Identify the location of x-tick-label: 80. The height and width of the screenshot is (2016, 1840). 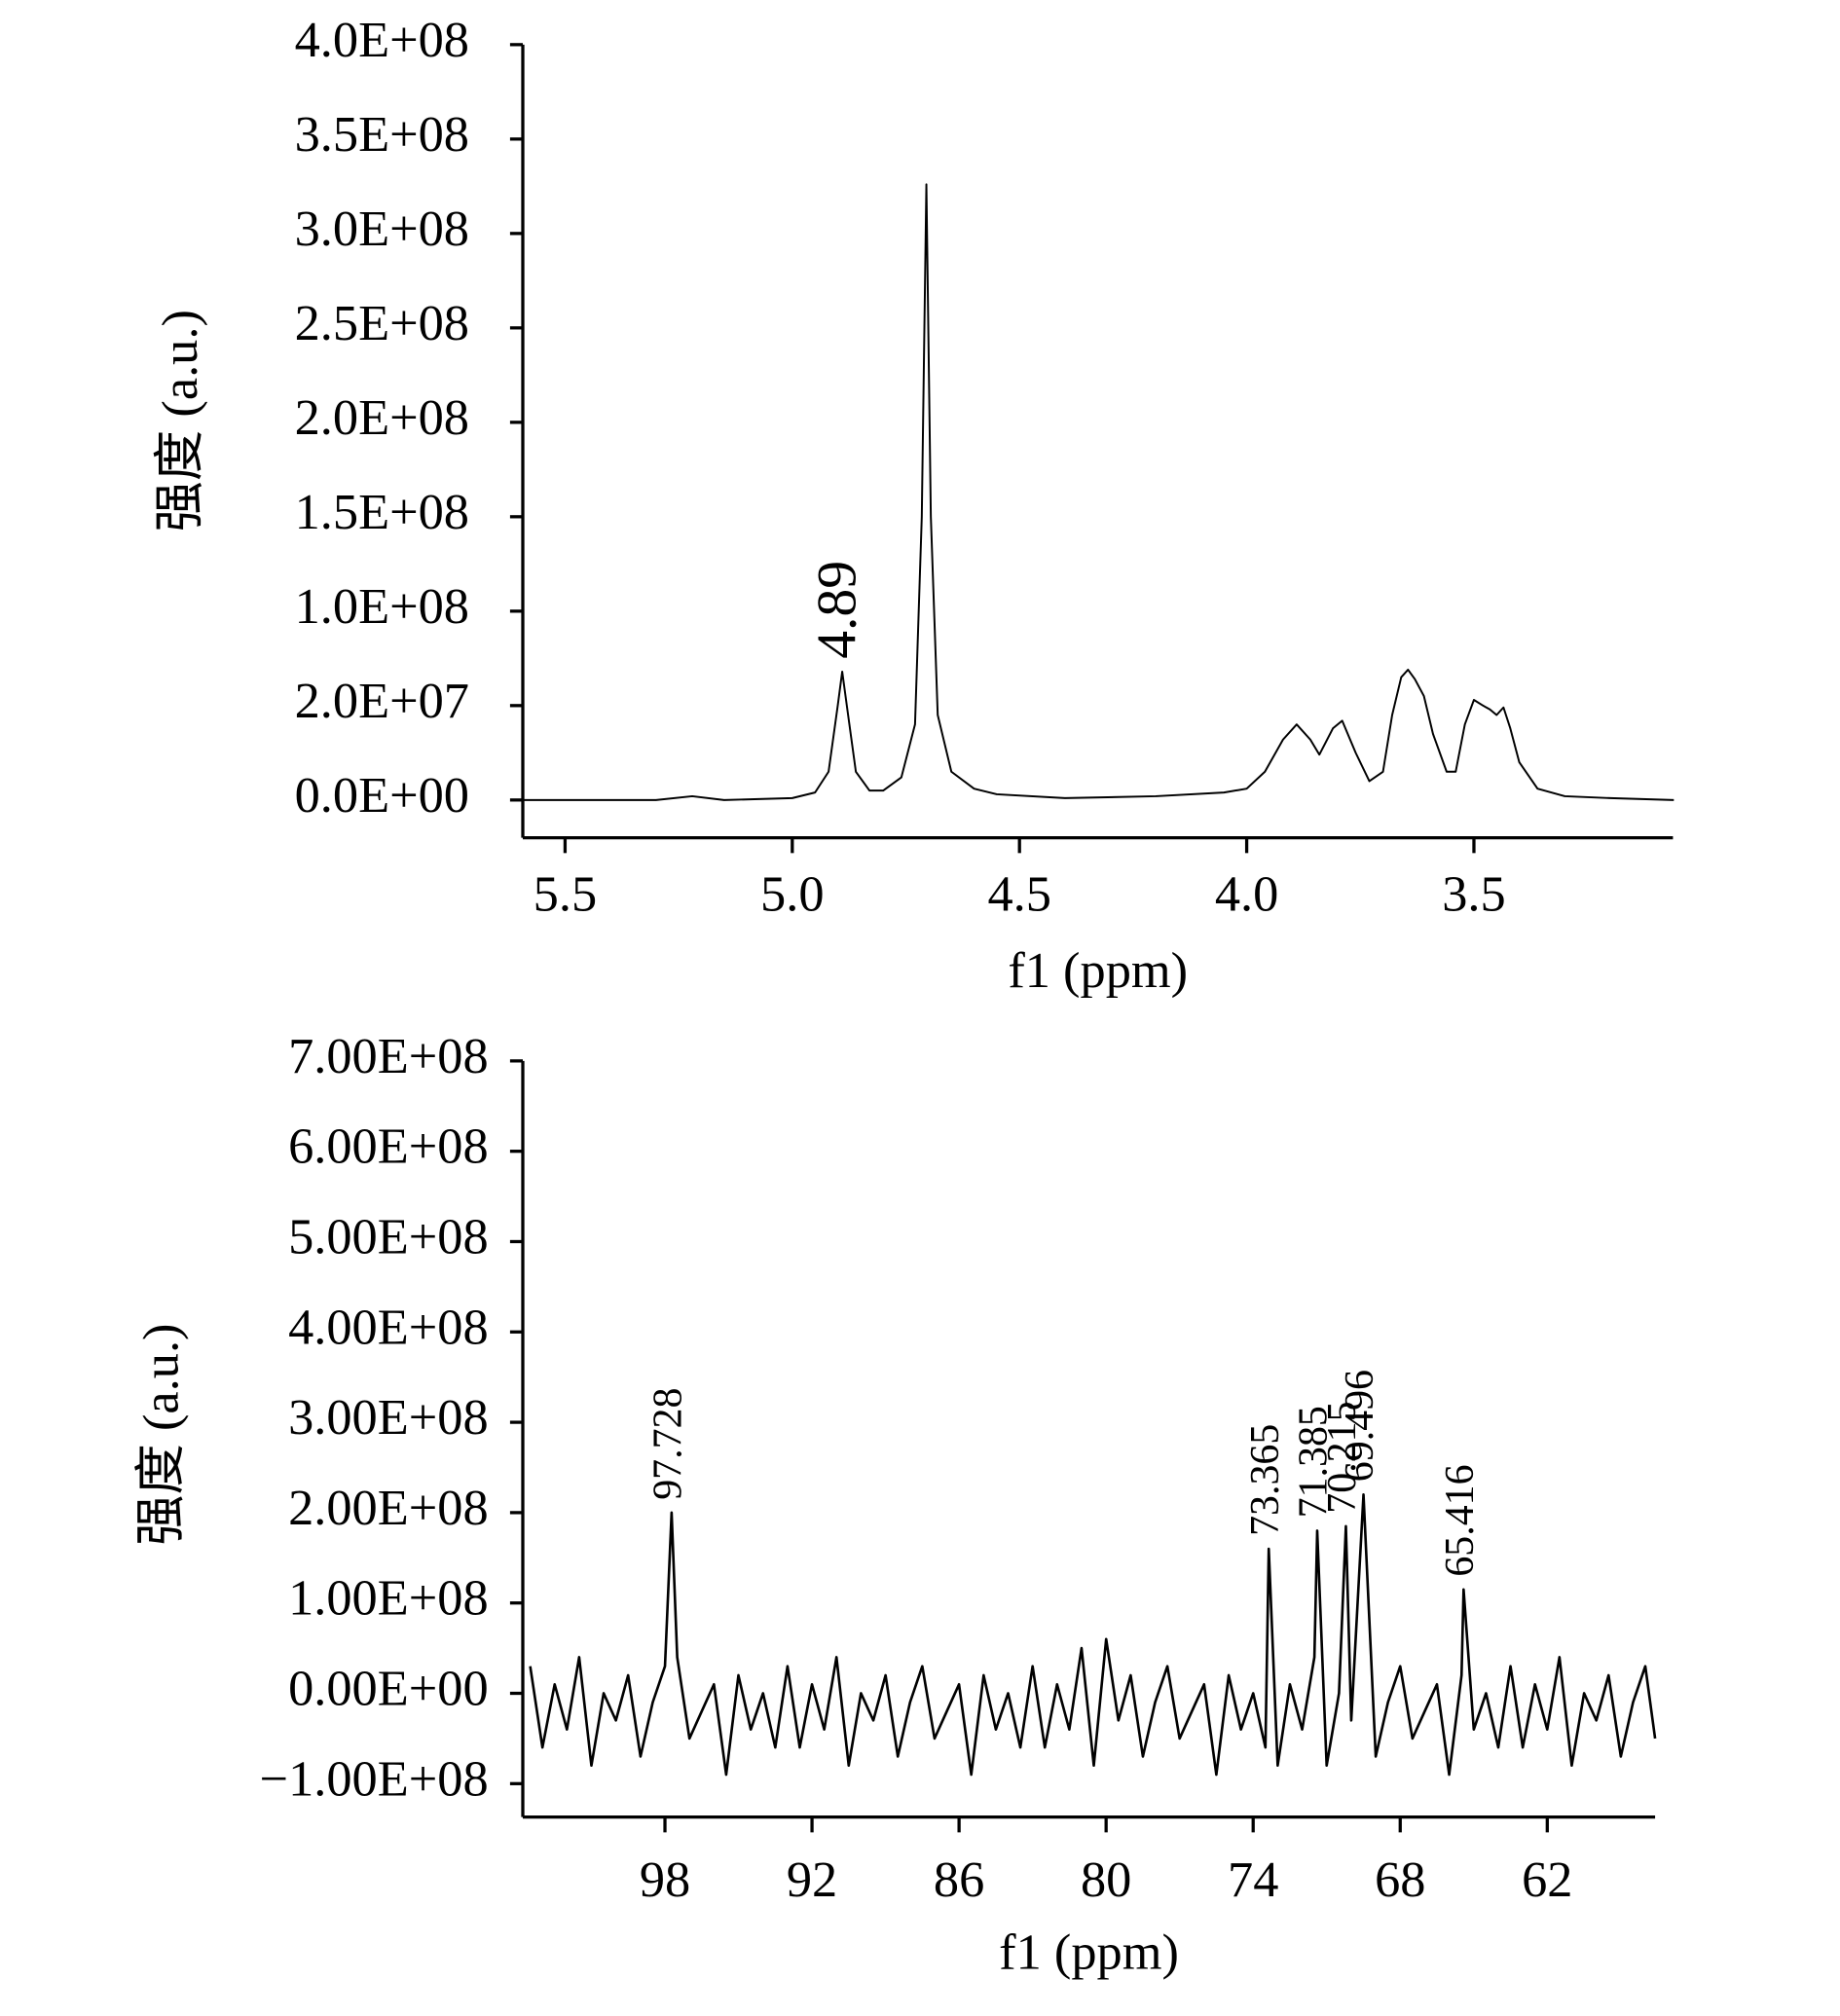
(1106, 1879).